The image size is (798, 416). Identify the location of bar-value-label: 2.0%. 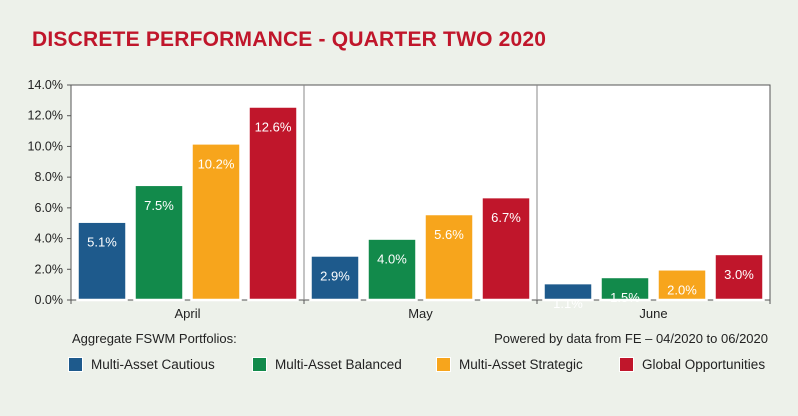
(682, 289).